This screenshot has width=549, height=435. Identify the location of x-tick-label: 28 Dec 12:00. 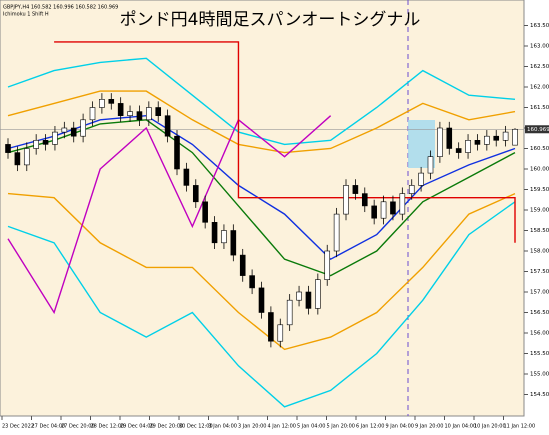
(108, 427).